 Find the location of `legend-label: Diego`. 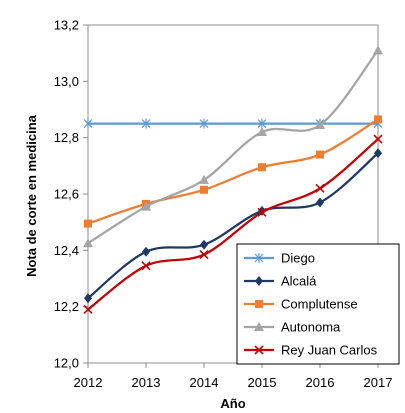

legend-label: Diego is located at coordinates (298, 258).